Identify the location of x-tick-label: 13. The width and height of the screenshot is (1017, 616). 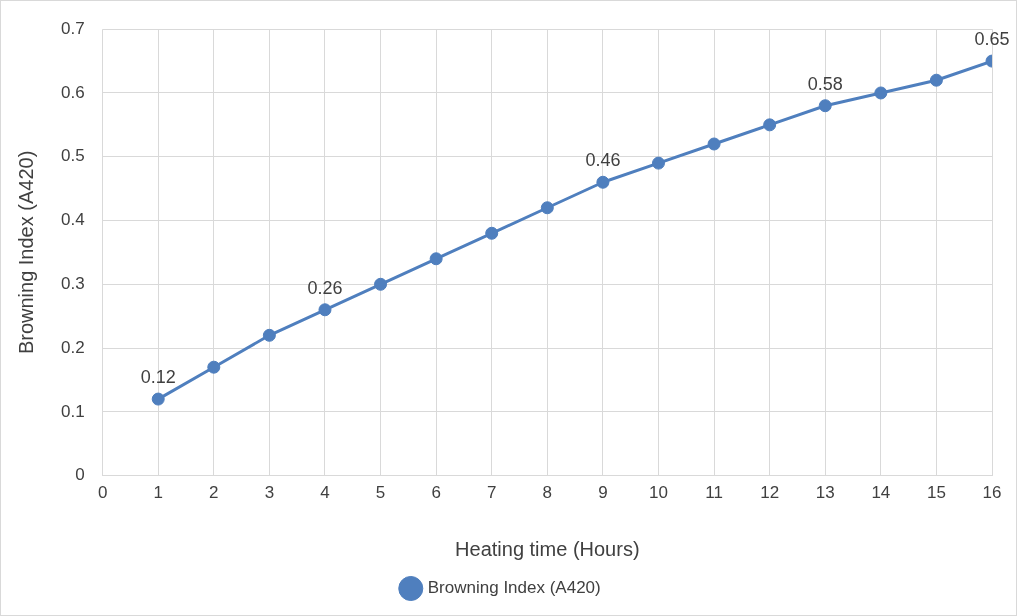
(825, 493).